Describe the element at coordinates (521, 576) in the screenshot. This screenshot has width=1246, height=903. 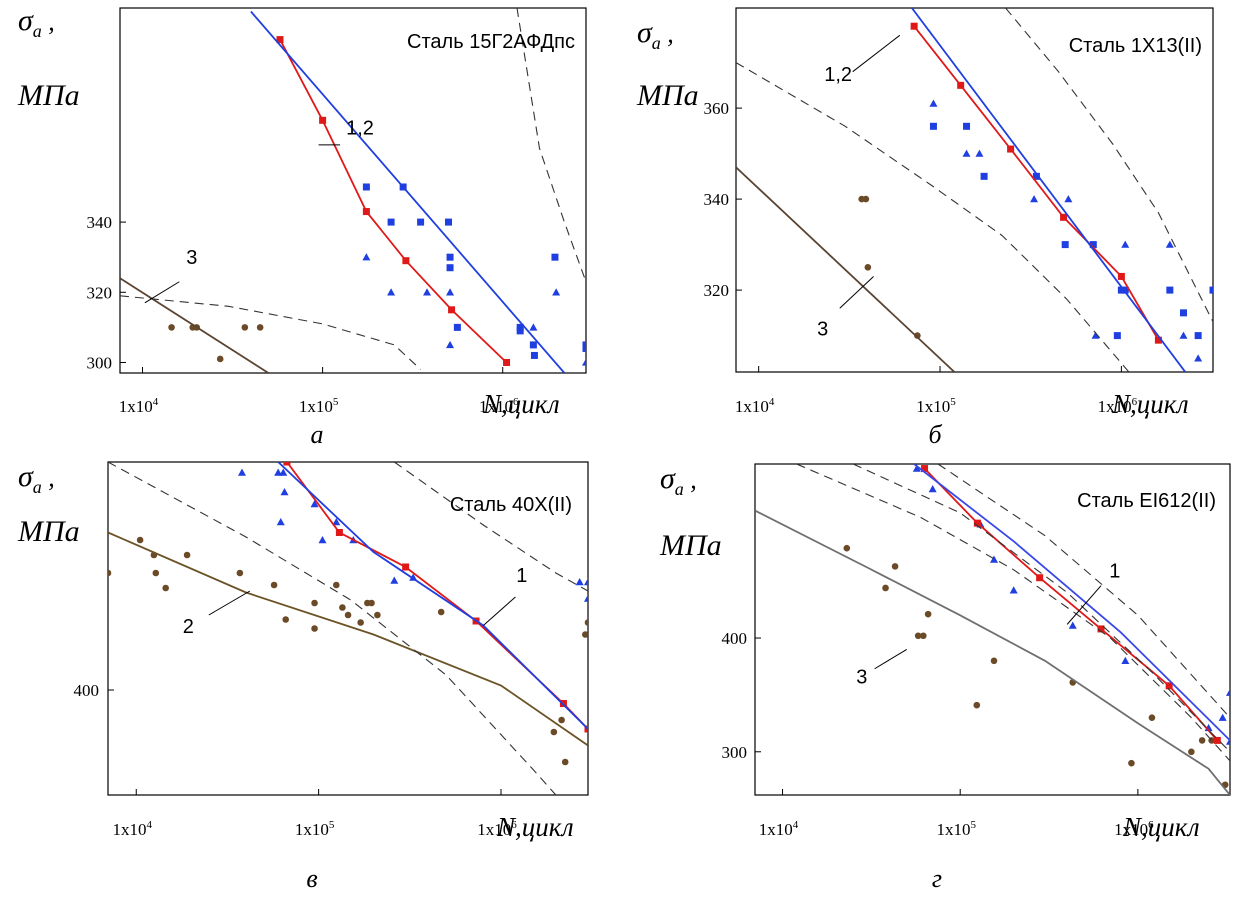
I see `annotation-label: 1` at that location.